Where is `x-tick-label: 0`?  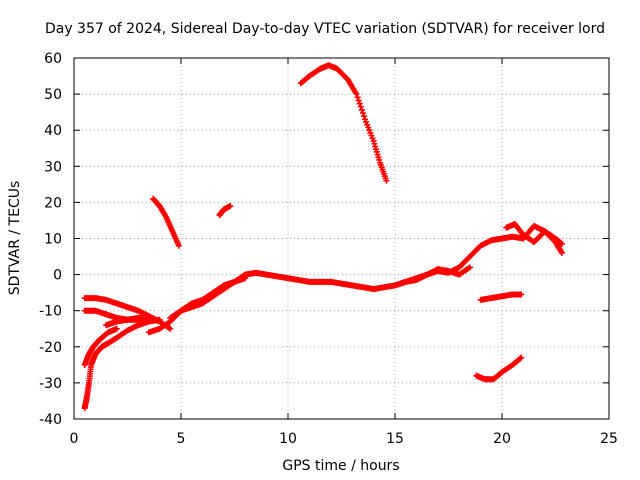
x-tick-label: 0 is located at coordinates (74, 439).